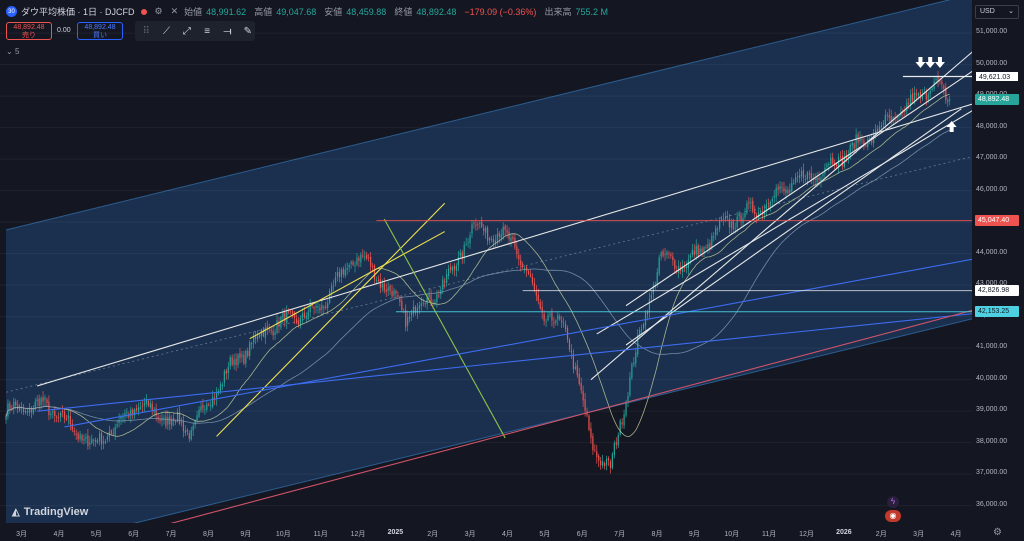  Describe the element at coordinates (893, 502) in the screenshot. I see `lightning-icon: ϟ` at that location.